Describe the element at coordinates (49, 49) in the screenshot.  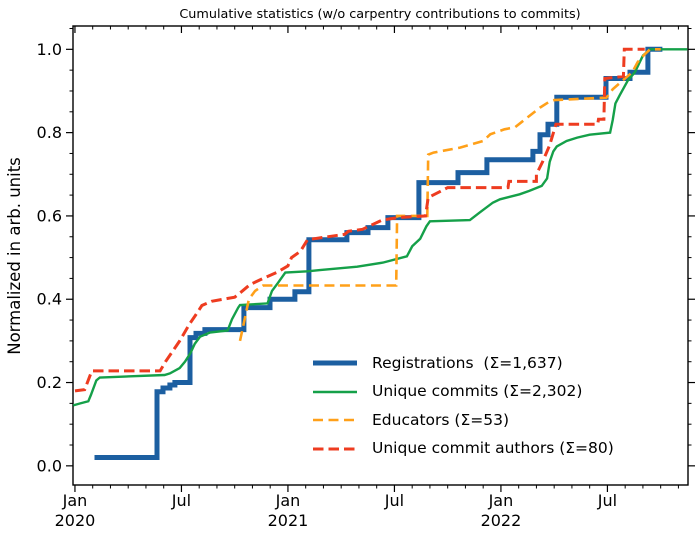
I see `y-tick-label: 1.0` at that location.